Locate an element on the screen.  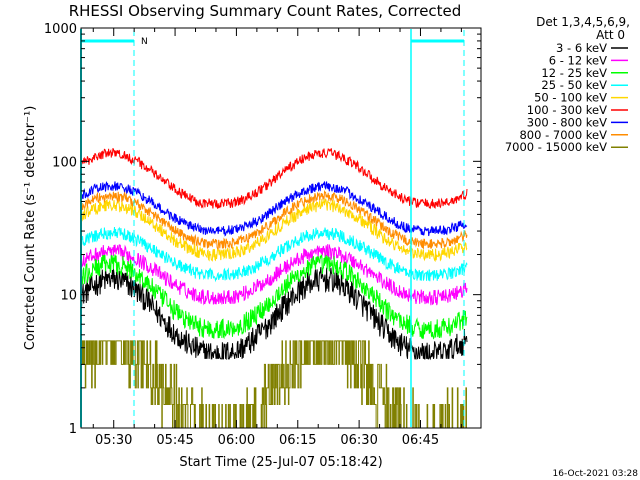
legend-entry-4: 25 - 50 keV is located at coordinates (574, 85).